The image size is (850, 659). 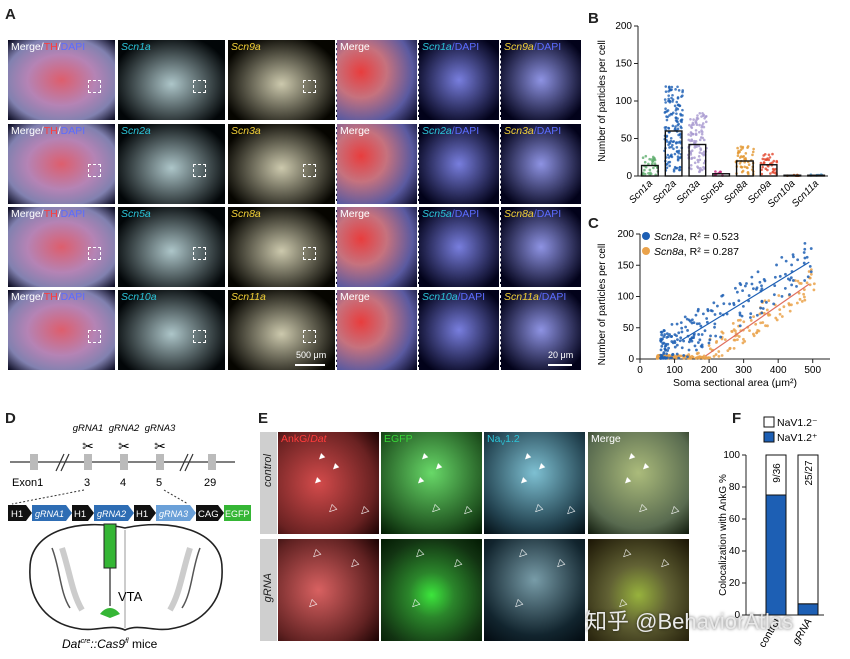 I want to click on panel-a-image-label: Scn5a/DAPI, so click(x=451, y=214).